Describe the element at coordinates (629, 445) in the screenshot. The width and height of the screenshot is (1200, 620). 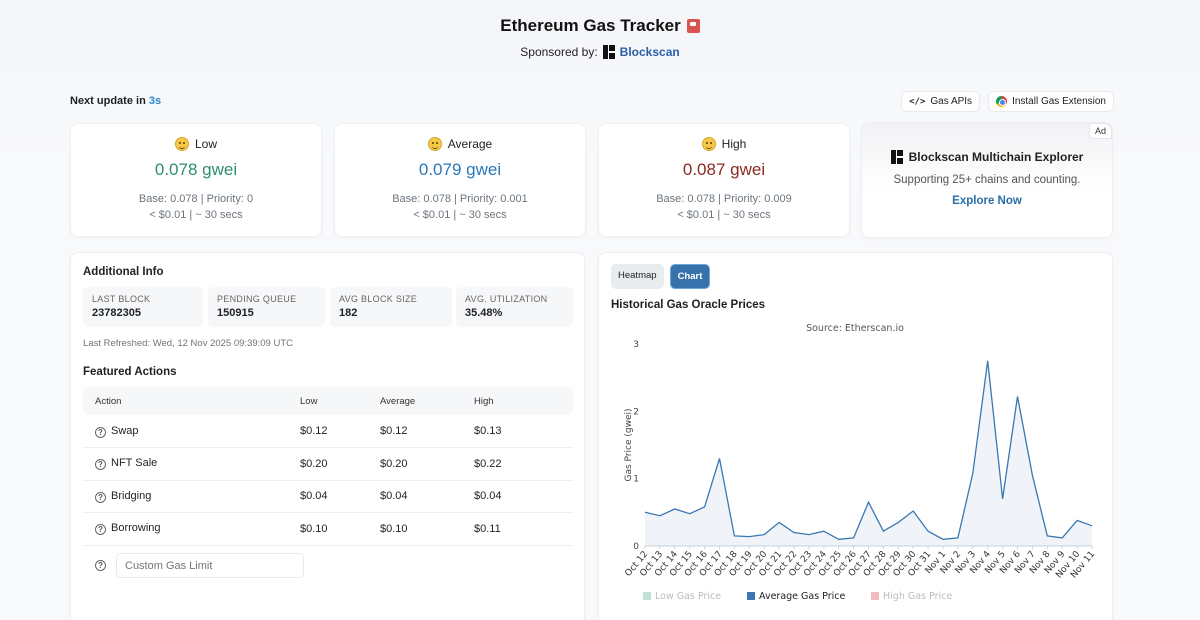
I see `y-axis-label: Gas Price (gwei)` at that location.